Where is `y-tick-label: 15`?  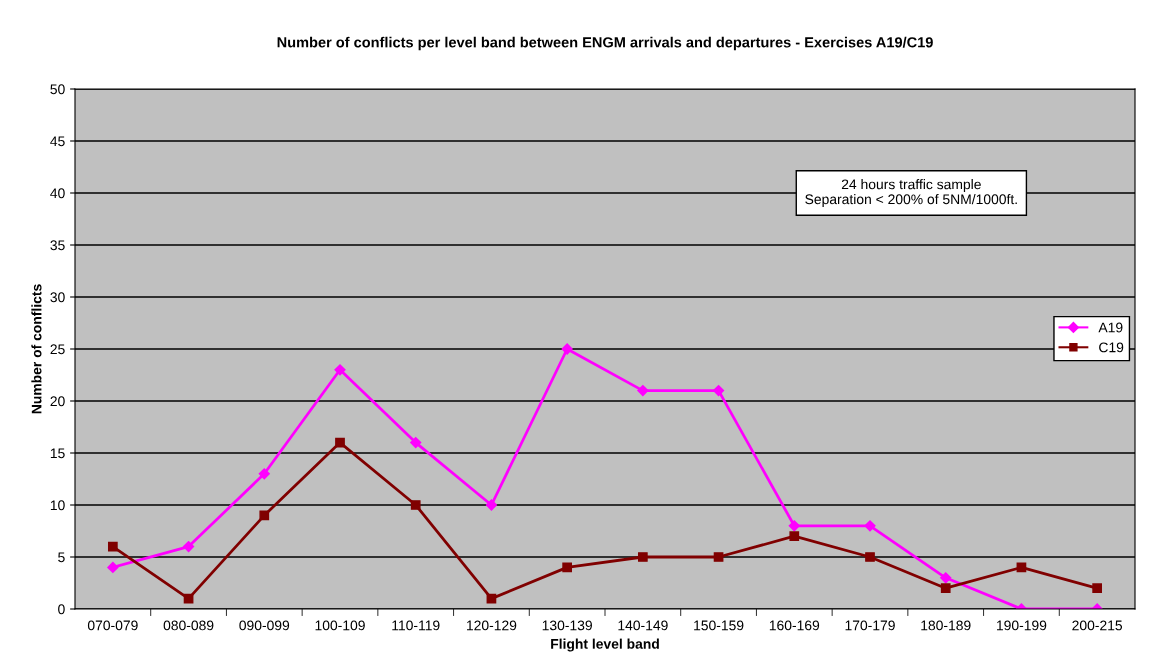 y-tick-label: 15 is located at coordinates (57, 453).